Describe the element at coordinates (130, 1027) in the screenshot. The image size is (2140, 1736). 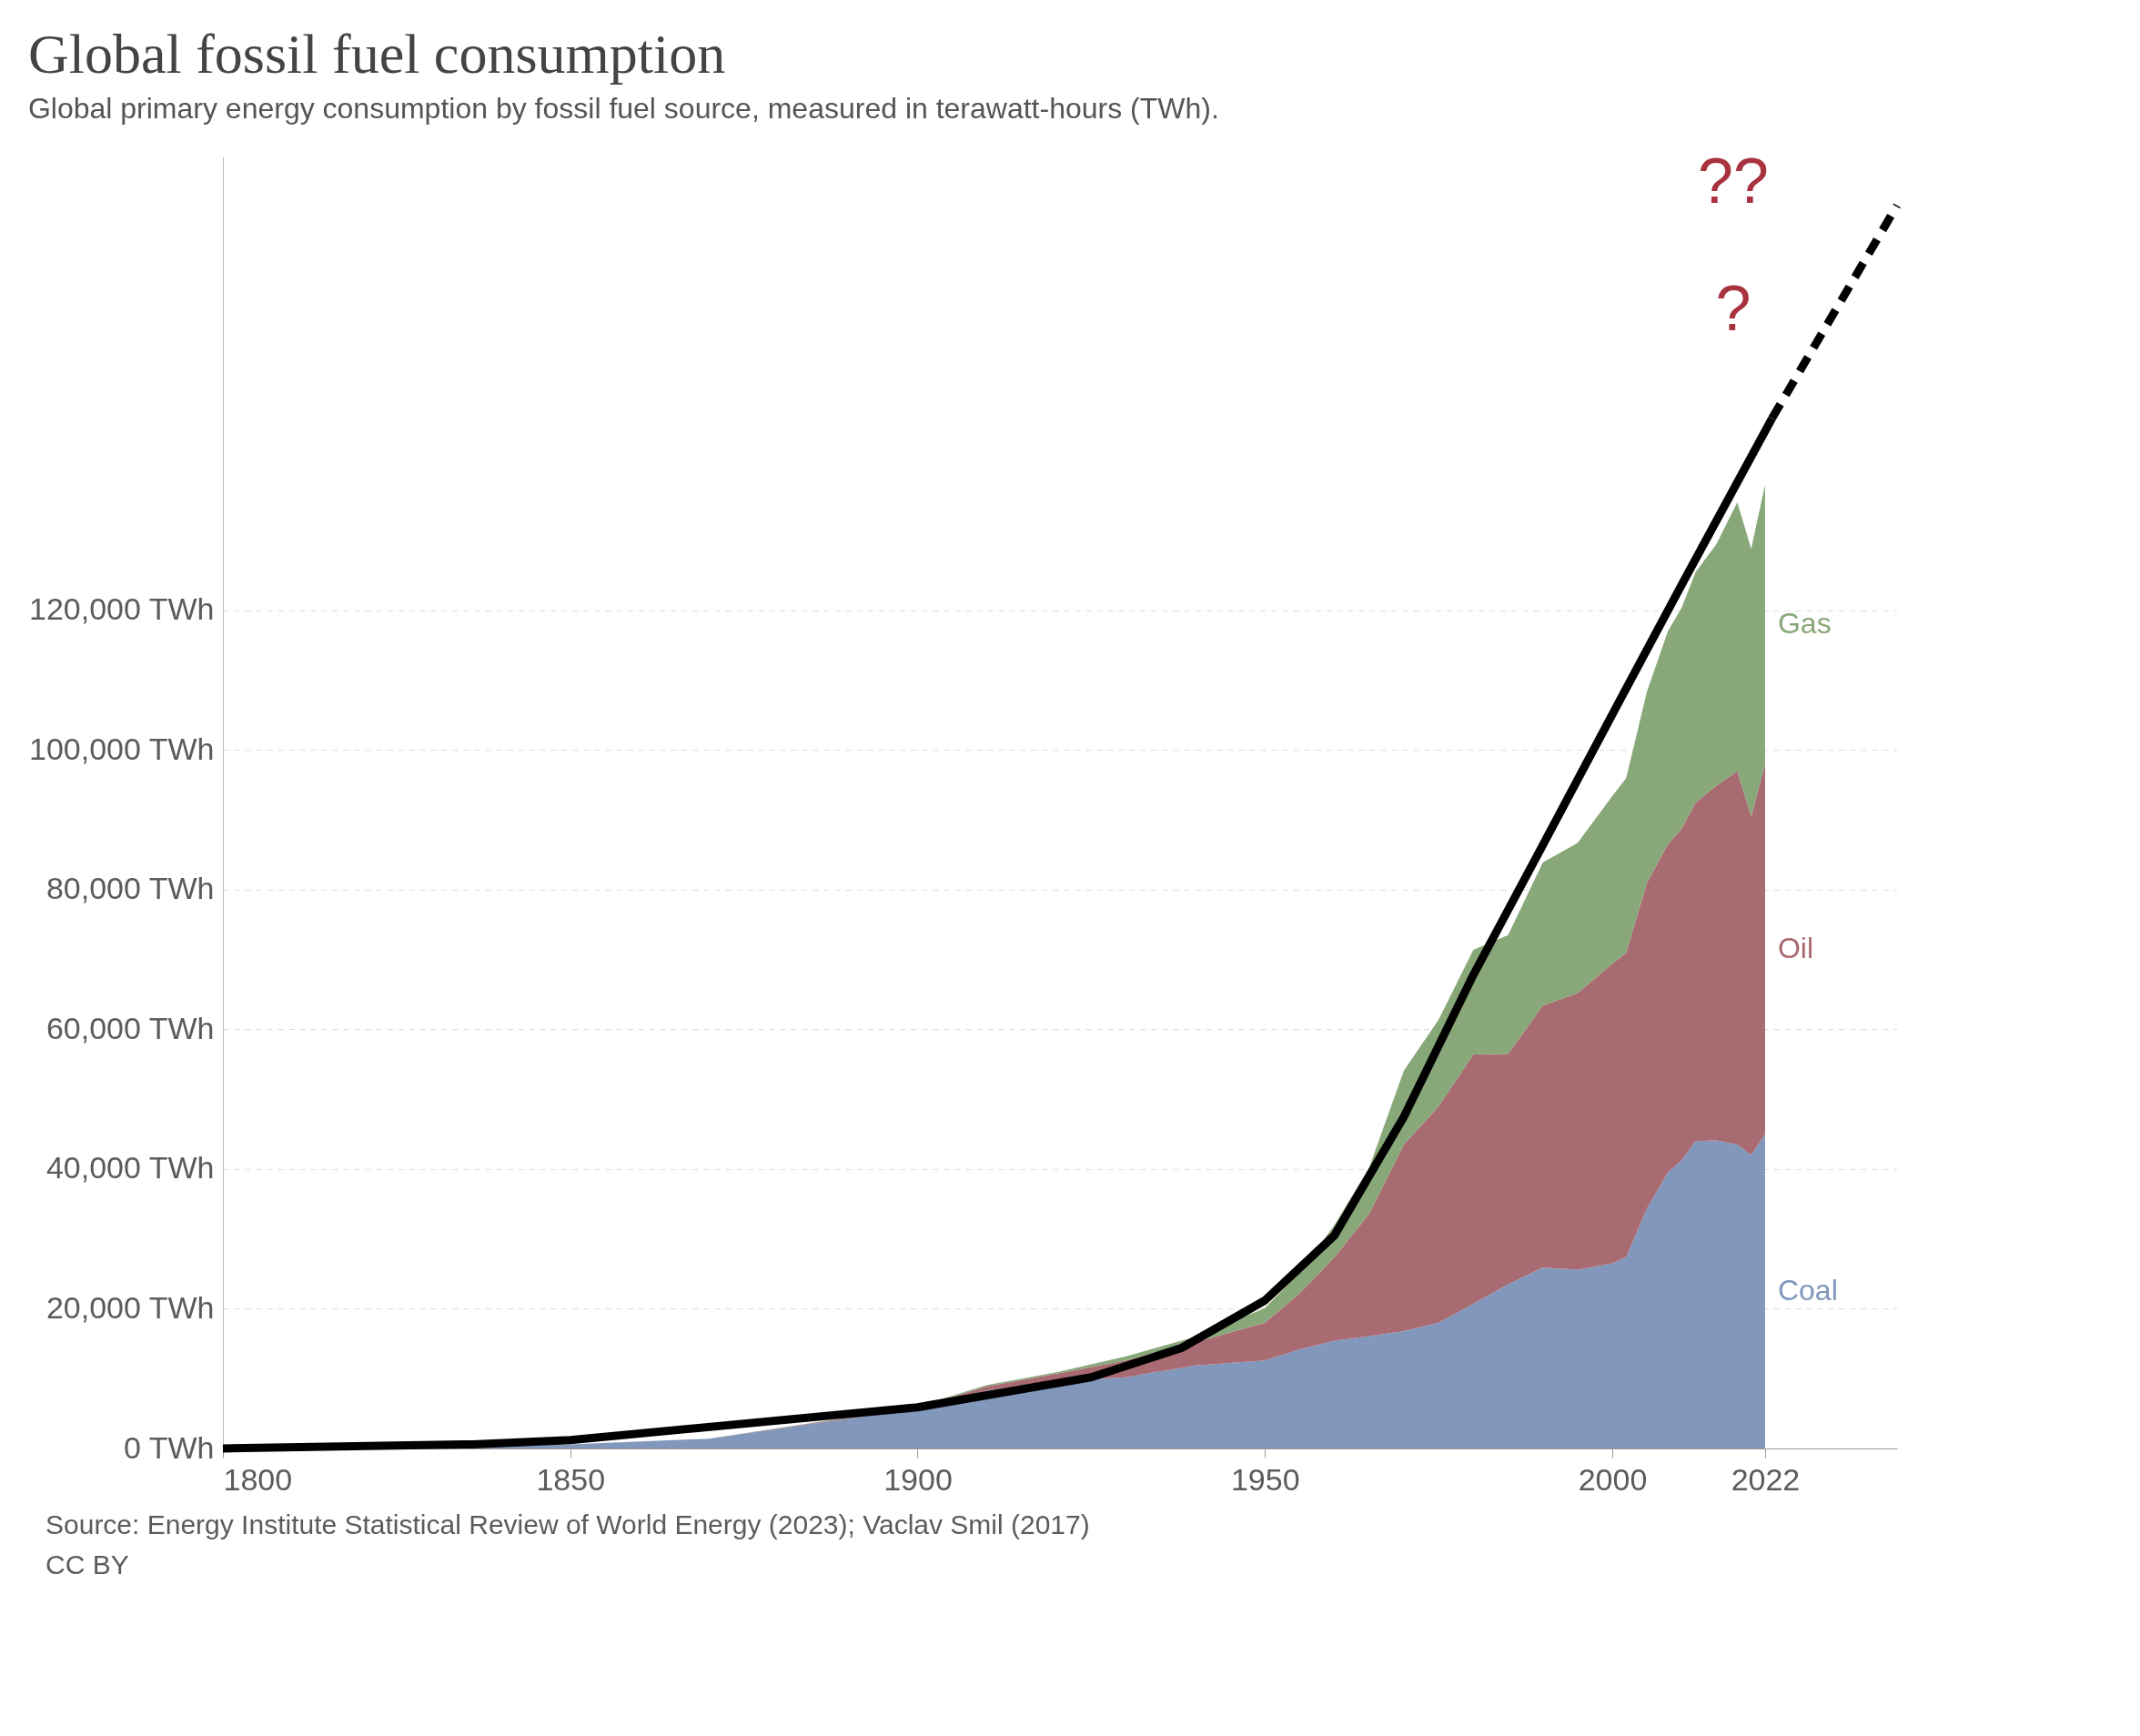
I see `y-tick-label: 60,000 TWh` at that location.